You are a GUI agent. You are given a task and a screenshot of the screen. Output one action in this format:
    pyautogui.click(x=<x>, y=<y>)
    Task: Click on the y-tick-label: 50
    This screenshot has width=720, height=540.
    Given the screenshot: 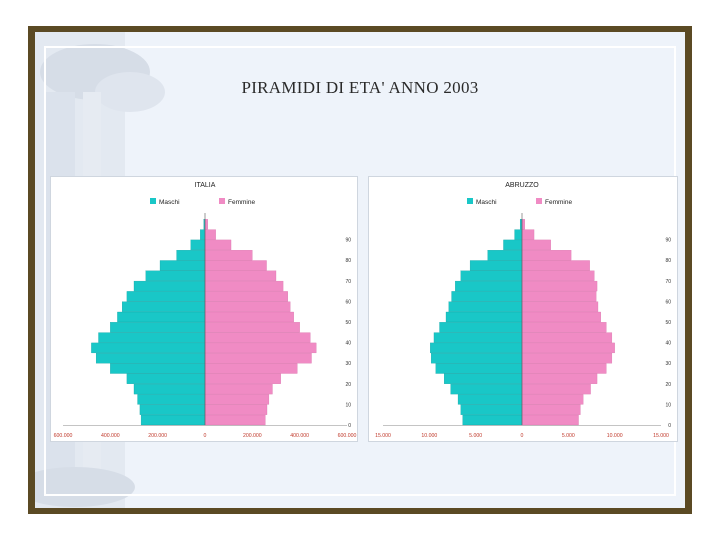 What is the action you would take?
    pyautogui.click(x=348, y=323)
    